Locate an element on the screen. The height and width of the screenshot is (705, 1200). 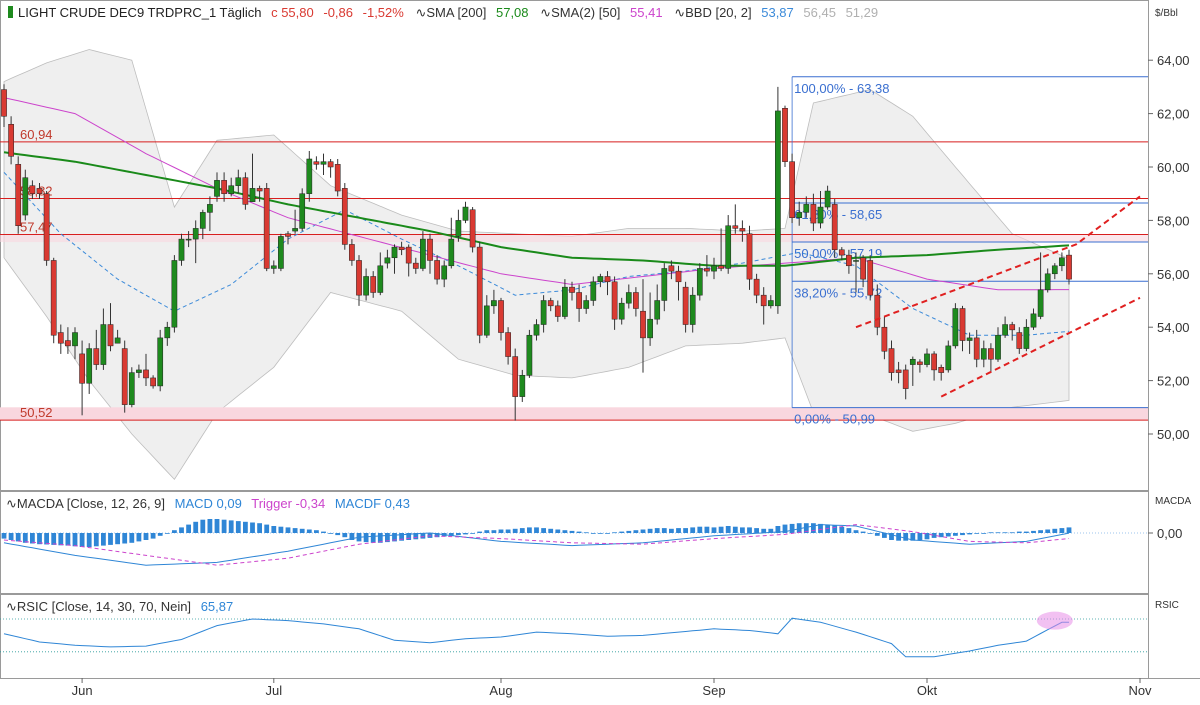
y-tick-label: 54,00 is located at coordinates (1173, 327).